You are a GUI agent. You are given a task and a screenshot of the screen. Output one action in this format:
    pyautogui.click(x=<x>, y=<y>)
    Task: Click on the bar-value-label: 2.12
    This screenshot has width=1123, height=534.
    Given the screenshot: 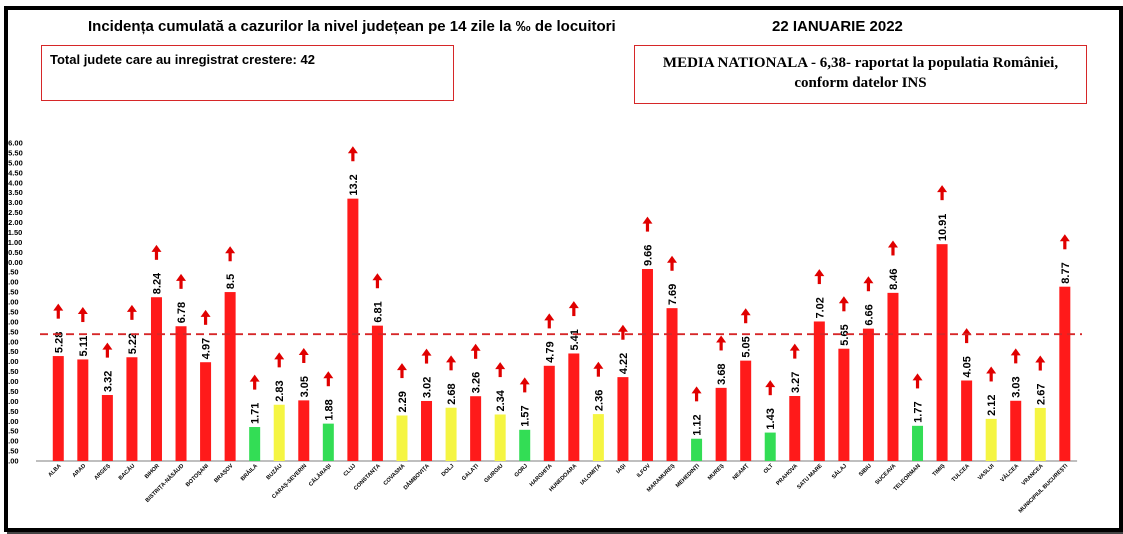 What is the action you would take?
    pyautogui.click(x=992, y=404)
    